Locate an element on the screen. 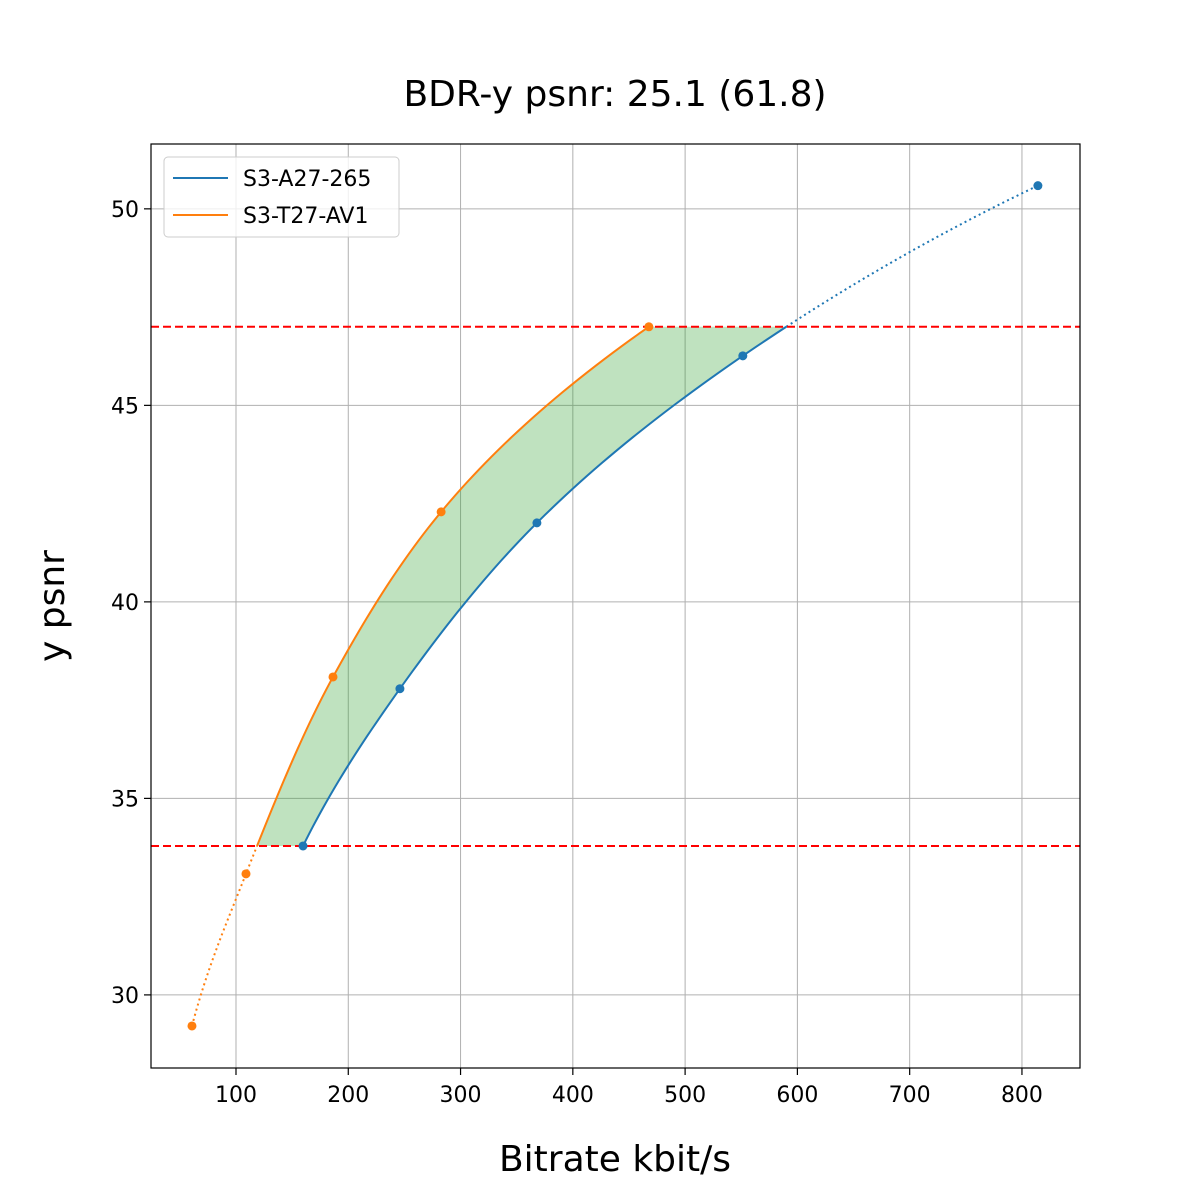 The width and height of the screenshot is (1200, 1200). legend-label: S3-A27-265 is located at coordinates (307, 179).